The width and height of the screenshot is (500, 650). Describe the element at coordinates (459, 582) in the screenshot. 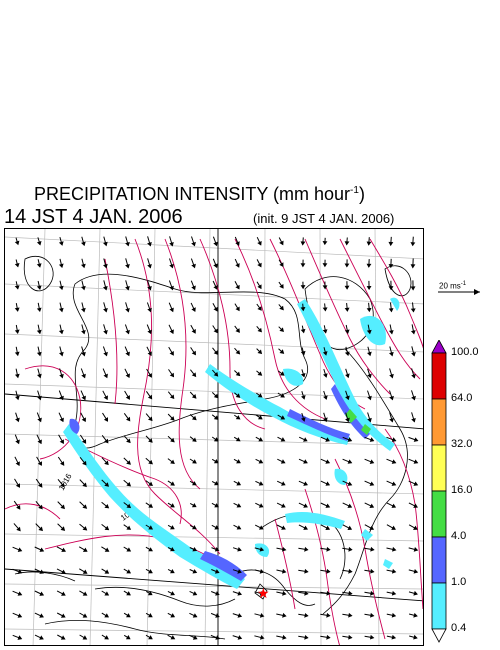

I see `colorbar-label-1: 1.0` at that location.